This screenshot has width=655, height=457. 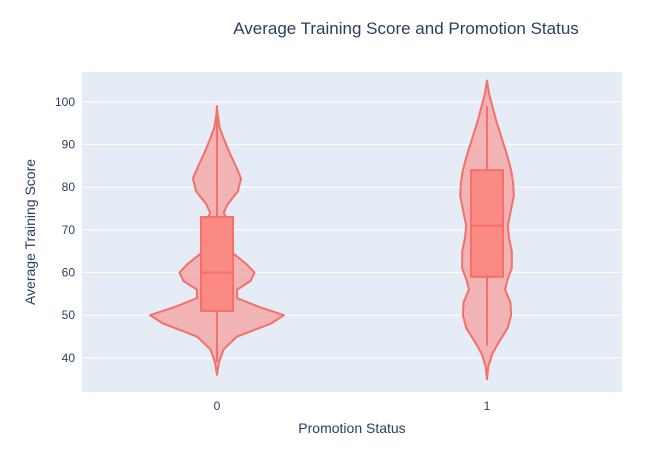 What do you see at coordinates (69, 315) in the screenshot?
I see `y-tick-label-50: 50` at bounding box center [69, 315].